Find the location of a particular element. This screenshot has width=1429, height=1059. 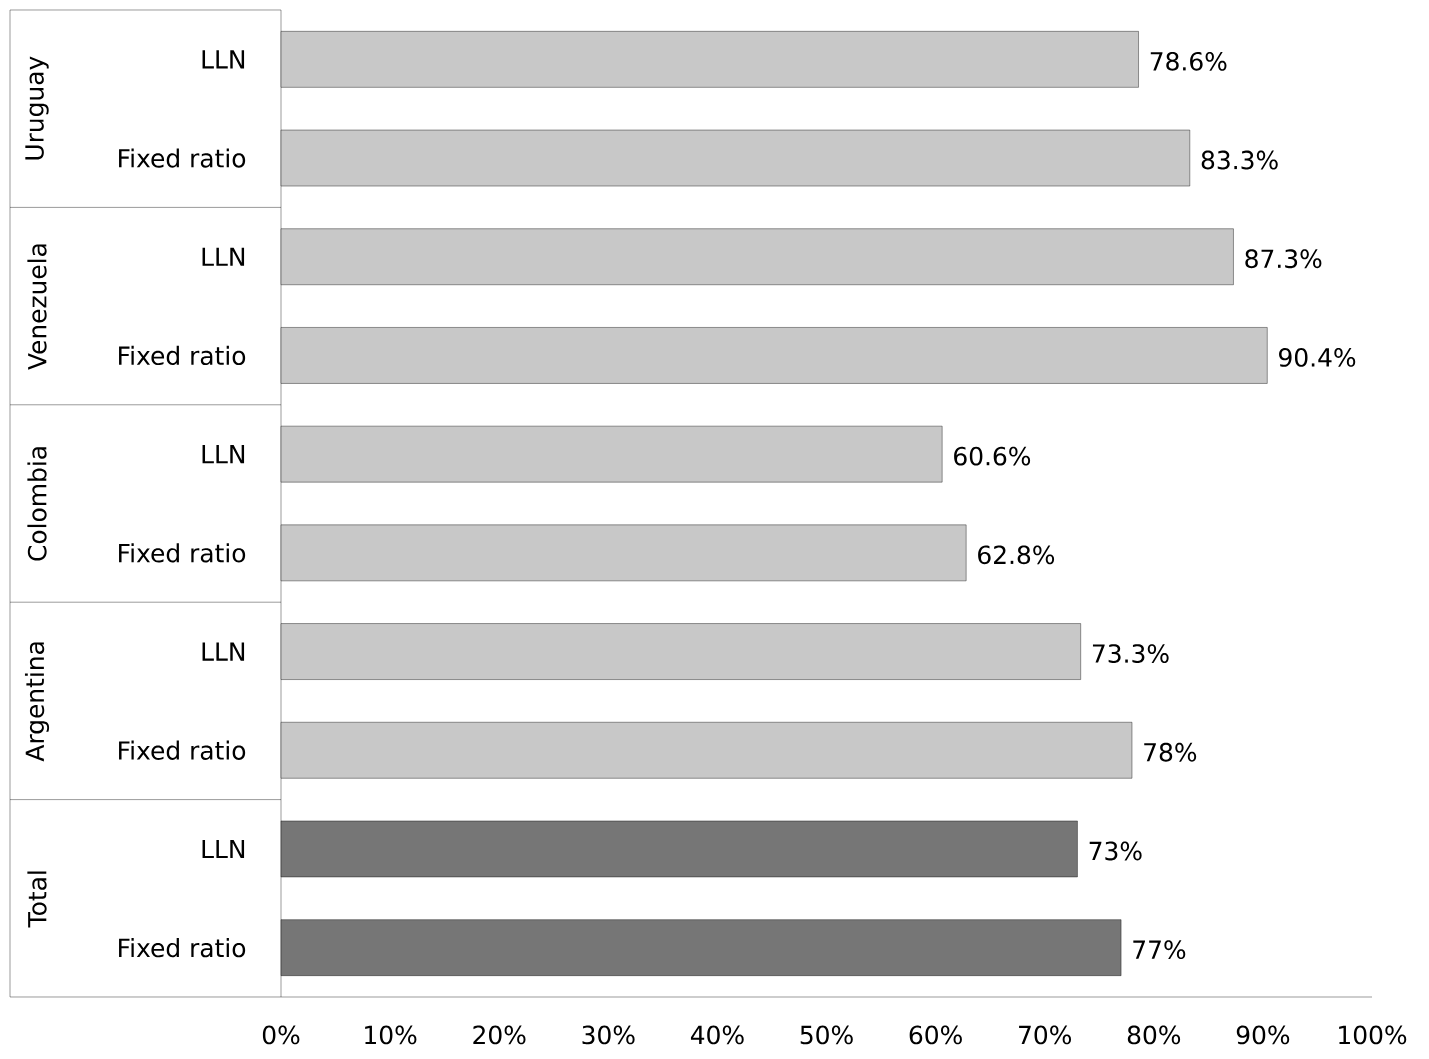

data-label: 78% is located at coordinates (1170, 752).